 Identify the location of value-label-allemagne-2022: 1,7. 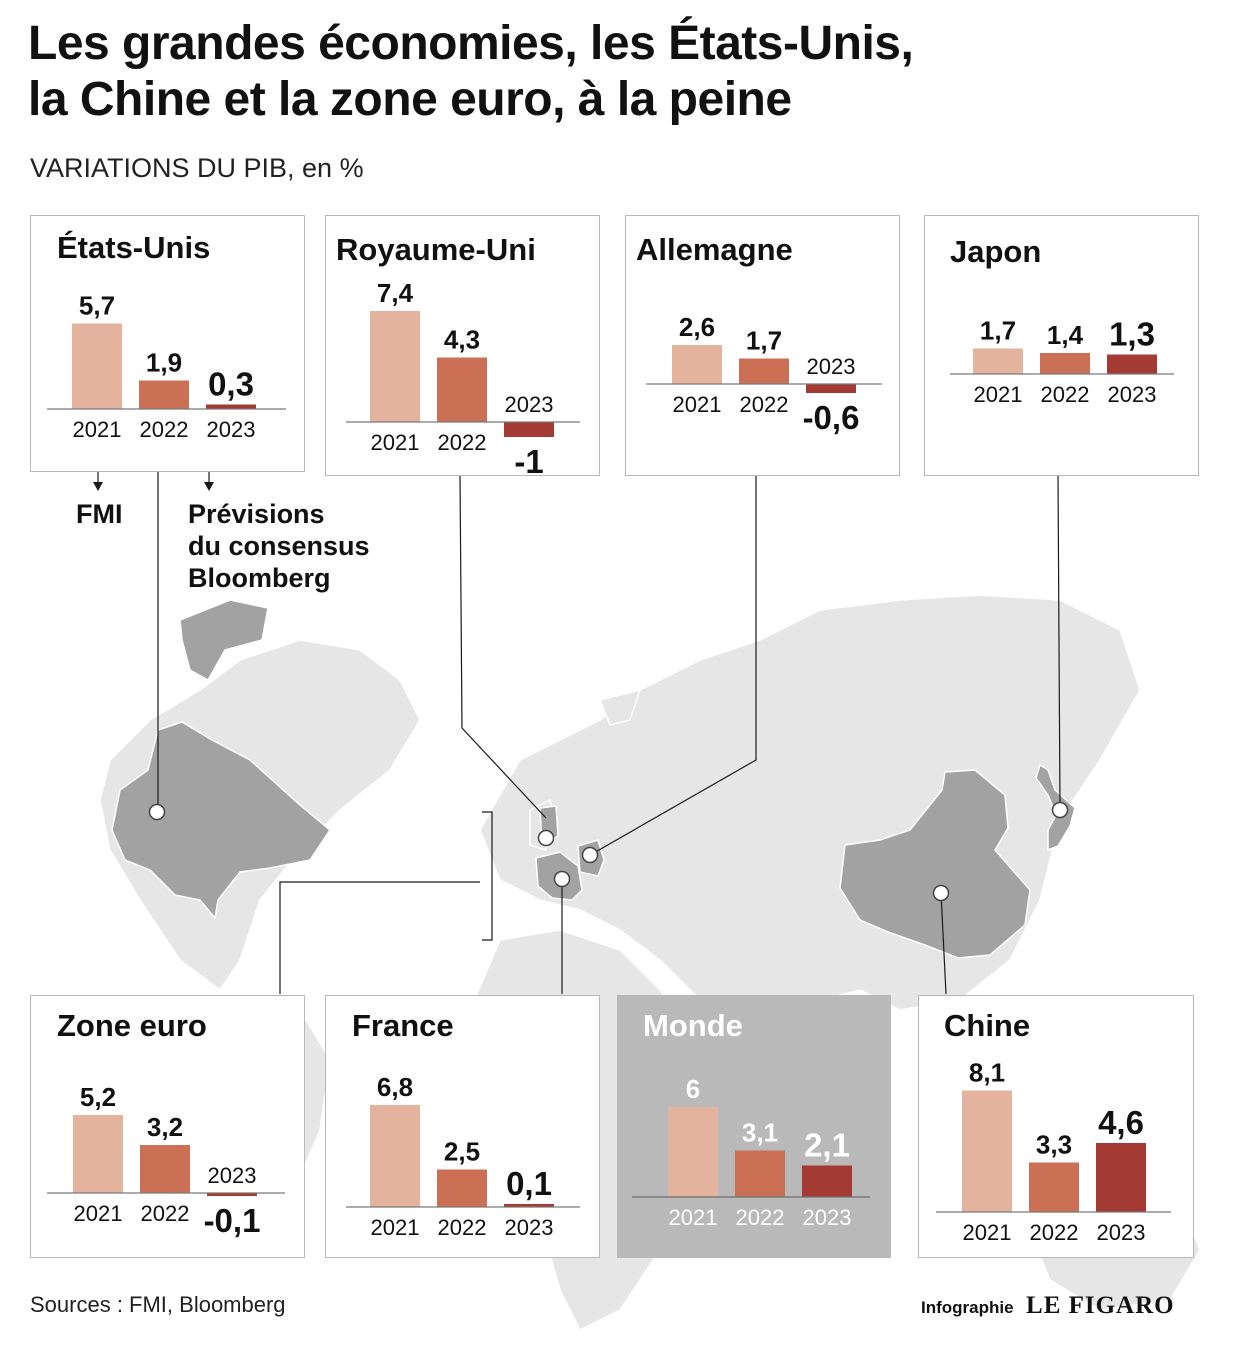
(764, 341).